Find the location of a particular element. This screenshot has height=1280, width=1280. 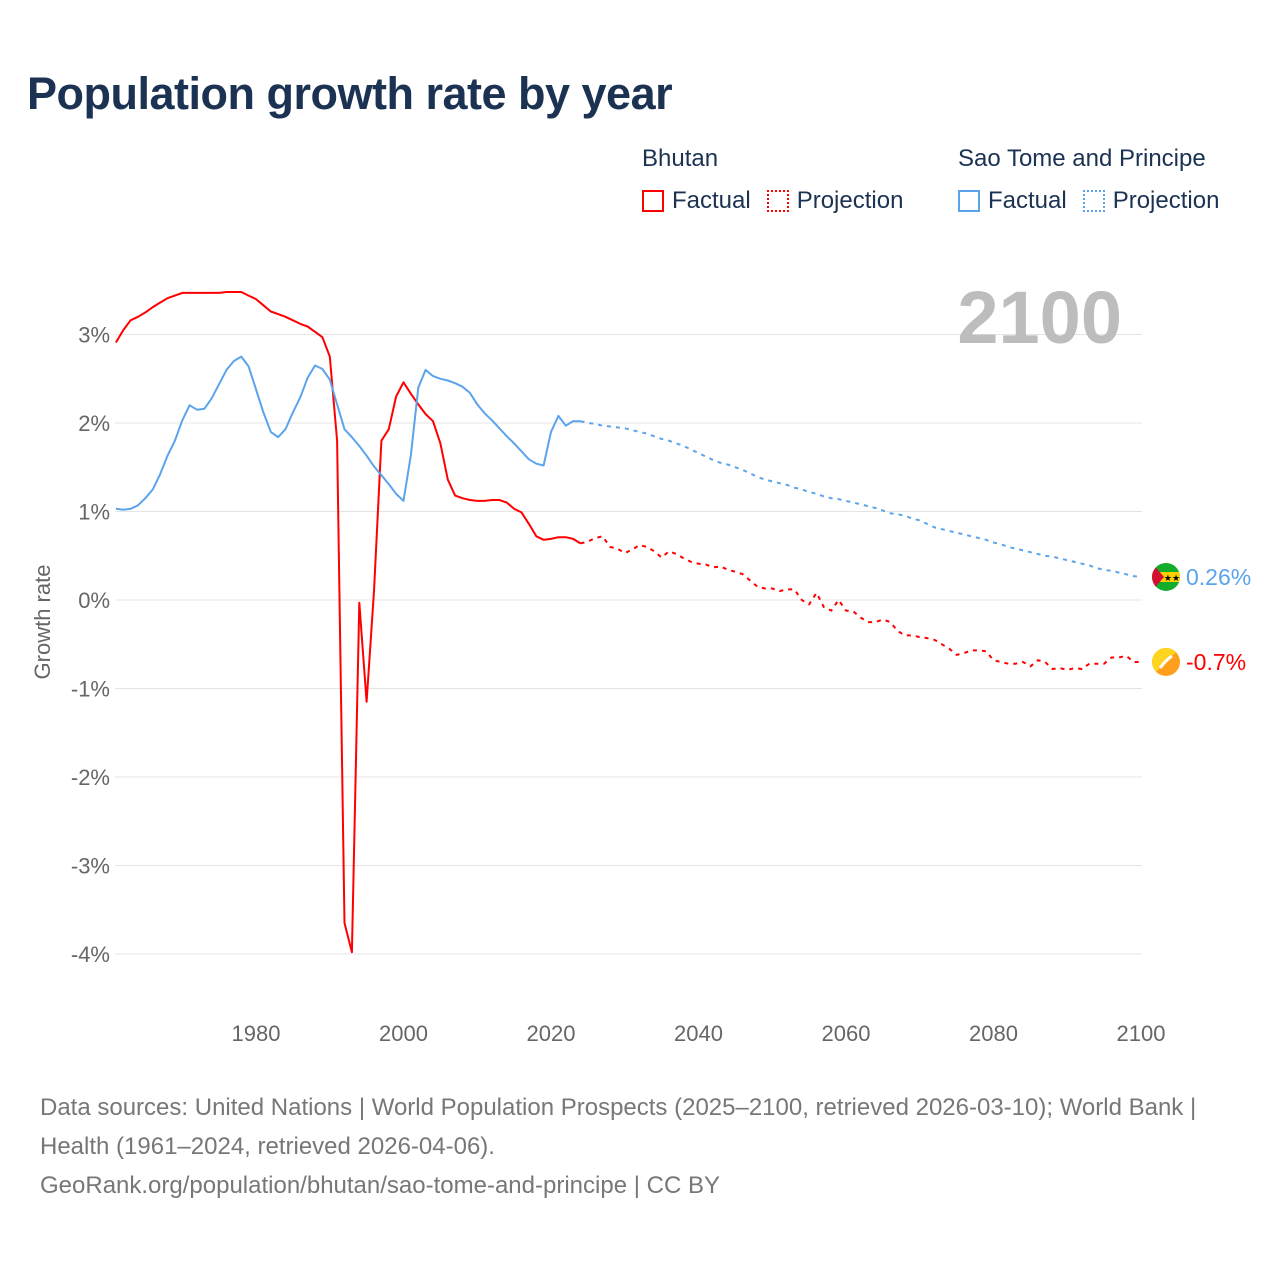

flag-body is located at coordinates (1166, 661).